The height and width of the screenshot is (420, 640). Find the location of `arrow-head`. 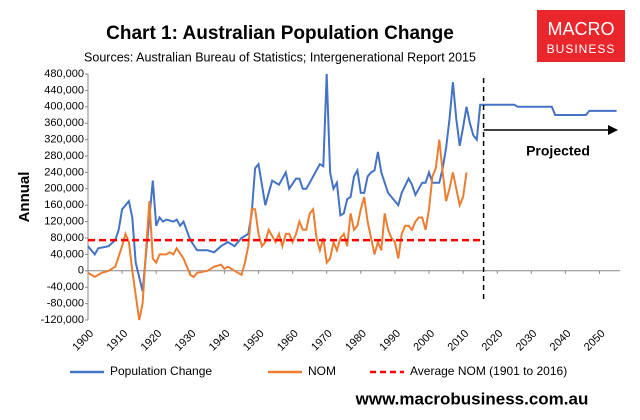

arrow-head is located at coordinates (613, 130).